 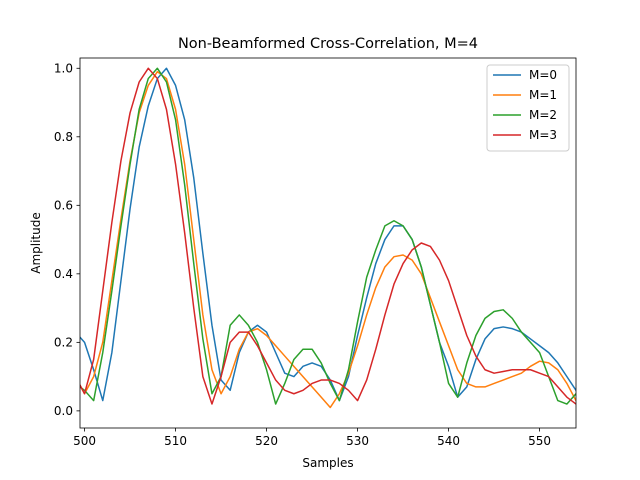 I want to click on legend-label: M=2, so click(x=543, y=115).